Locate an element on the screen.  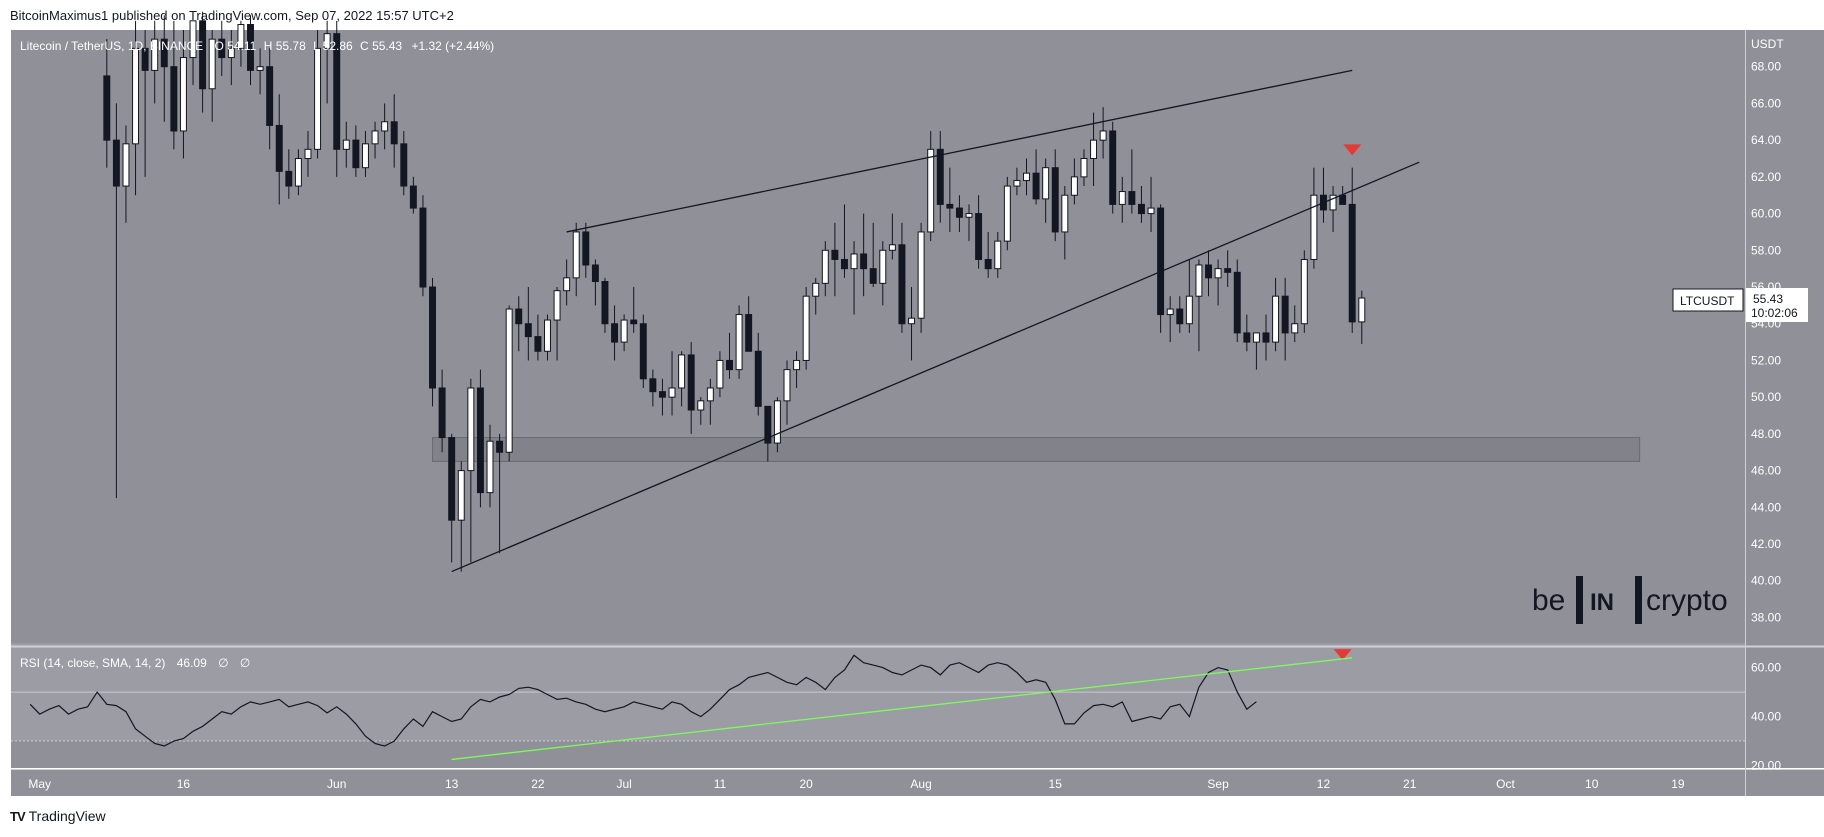
footer-brand: TradingView is located at coordinates (67, 816).